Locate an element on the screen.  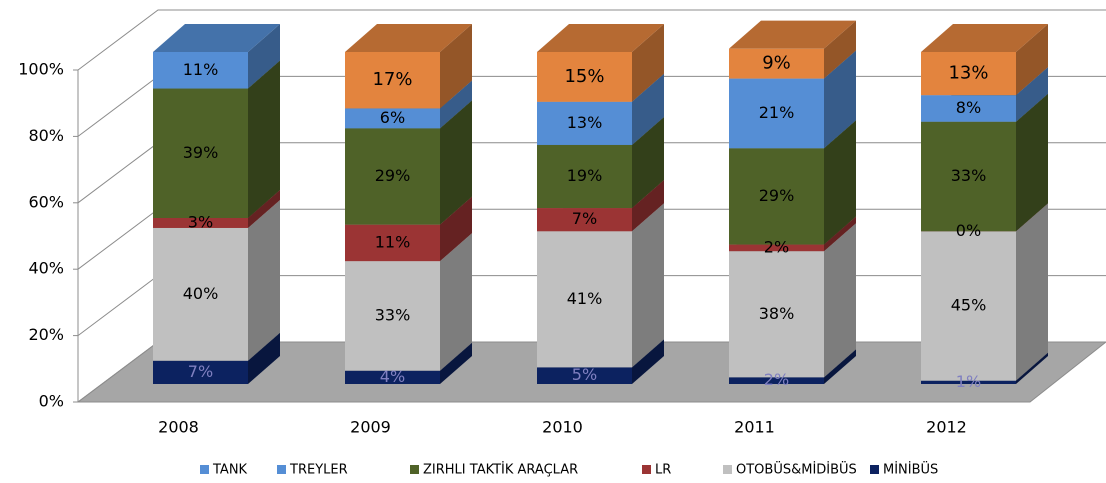
data-label: 8% is located at coordinates (968, 107).